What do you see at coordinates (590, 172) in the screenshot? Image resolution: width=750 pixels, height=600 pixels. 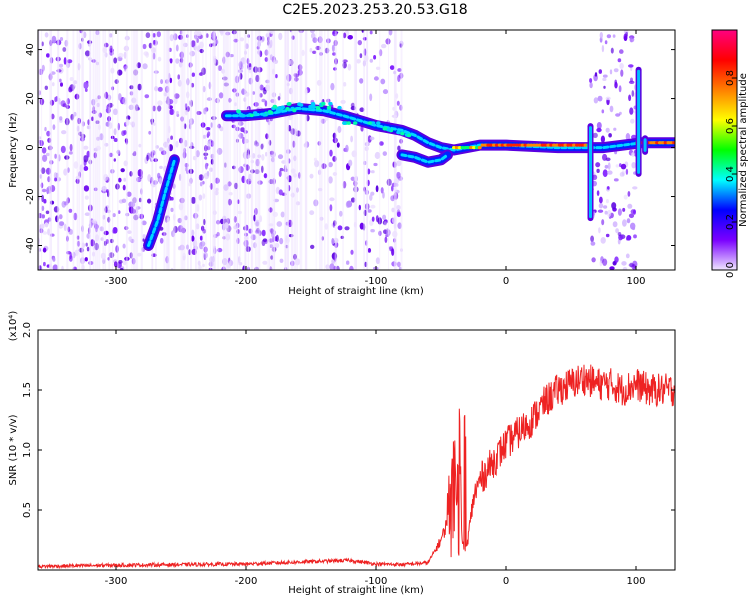 I see `heatmap-vertical-band-core` at bounding box center [590, 172].